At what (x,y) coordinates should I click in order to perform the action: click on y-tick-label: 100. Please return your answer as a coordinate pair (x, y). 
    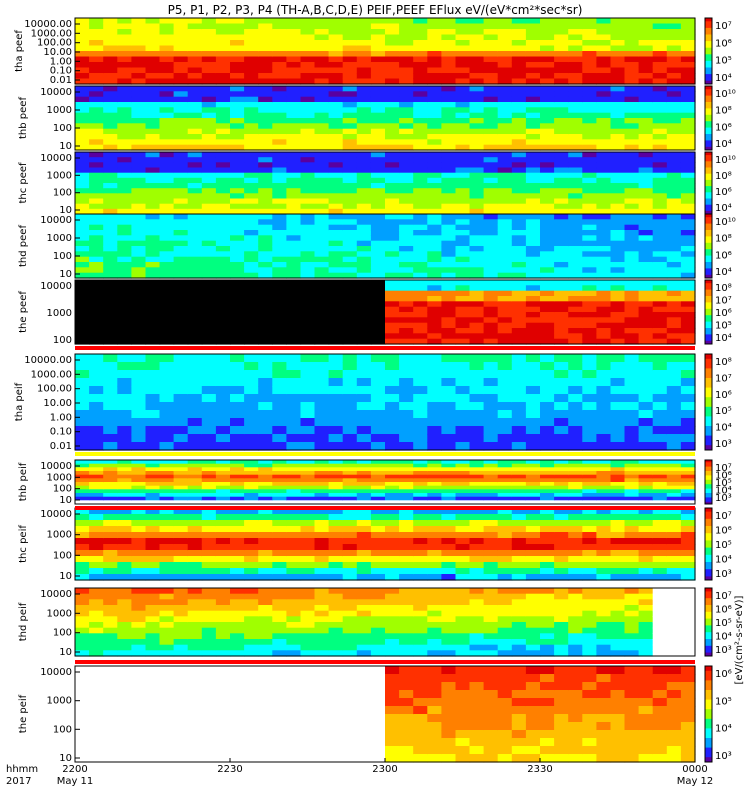
    Looking at the image, I should click on (62, 193).